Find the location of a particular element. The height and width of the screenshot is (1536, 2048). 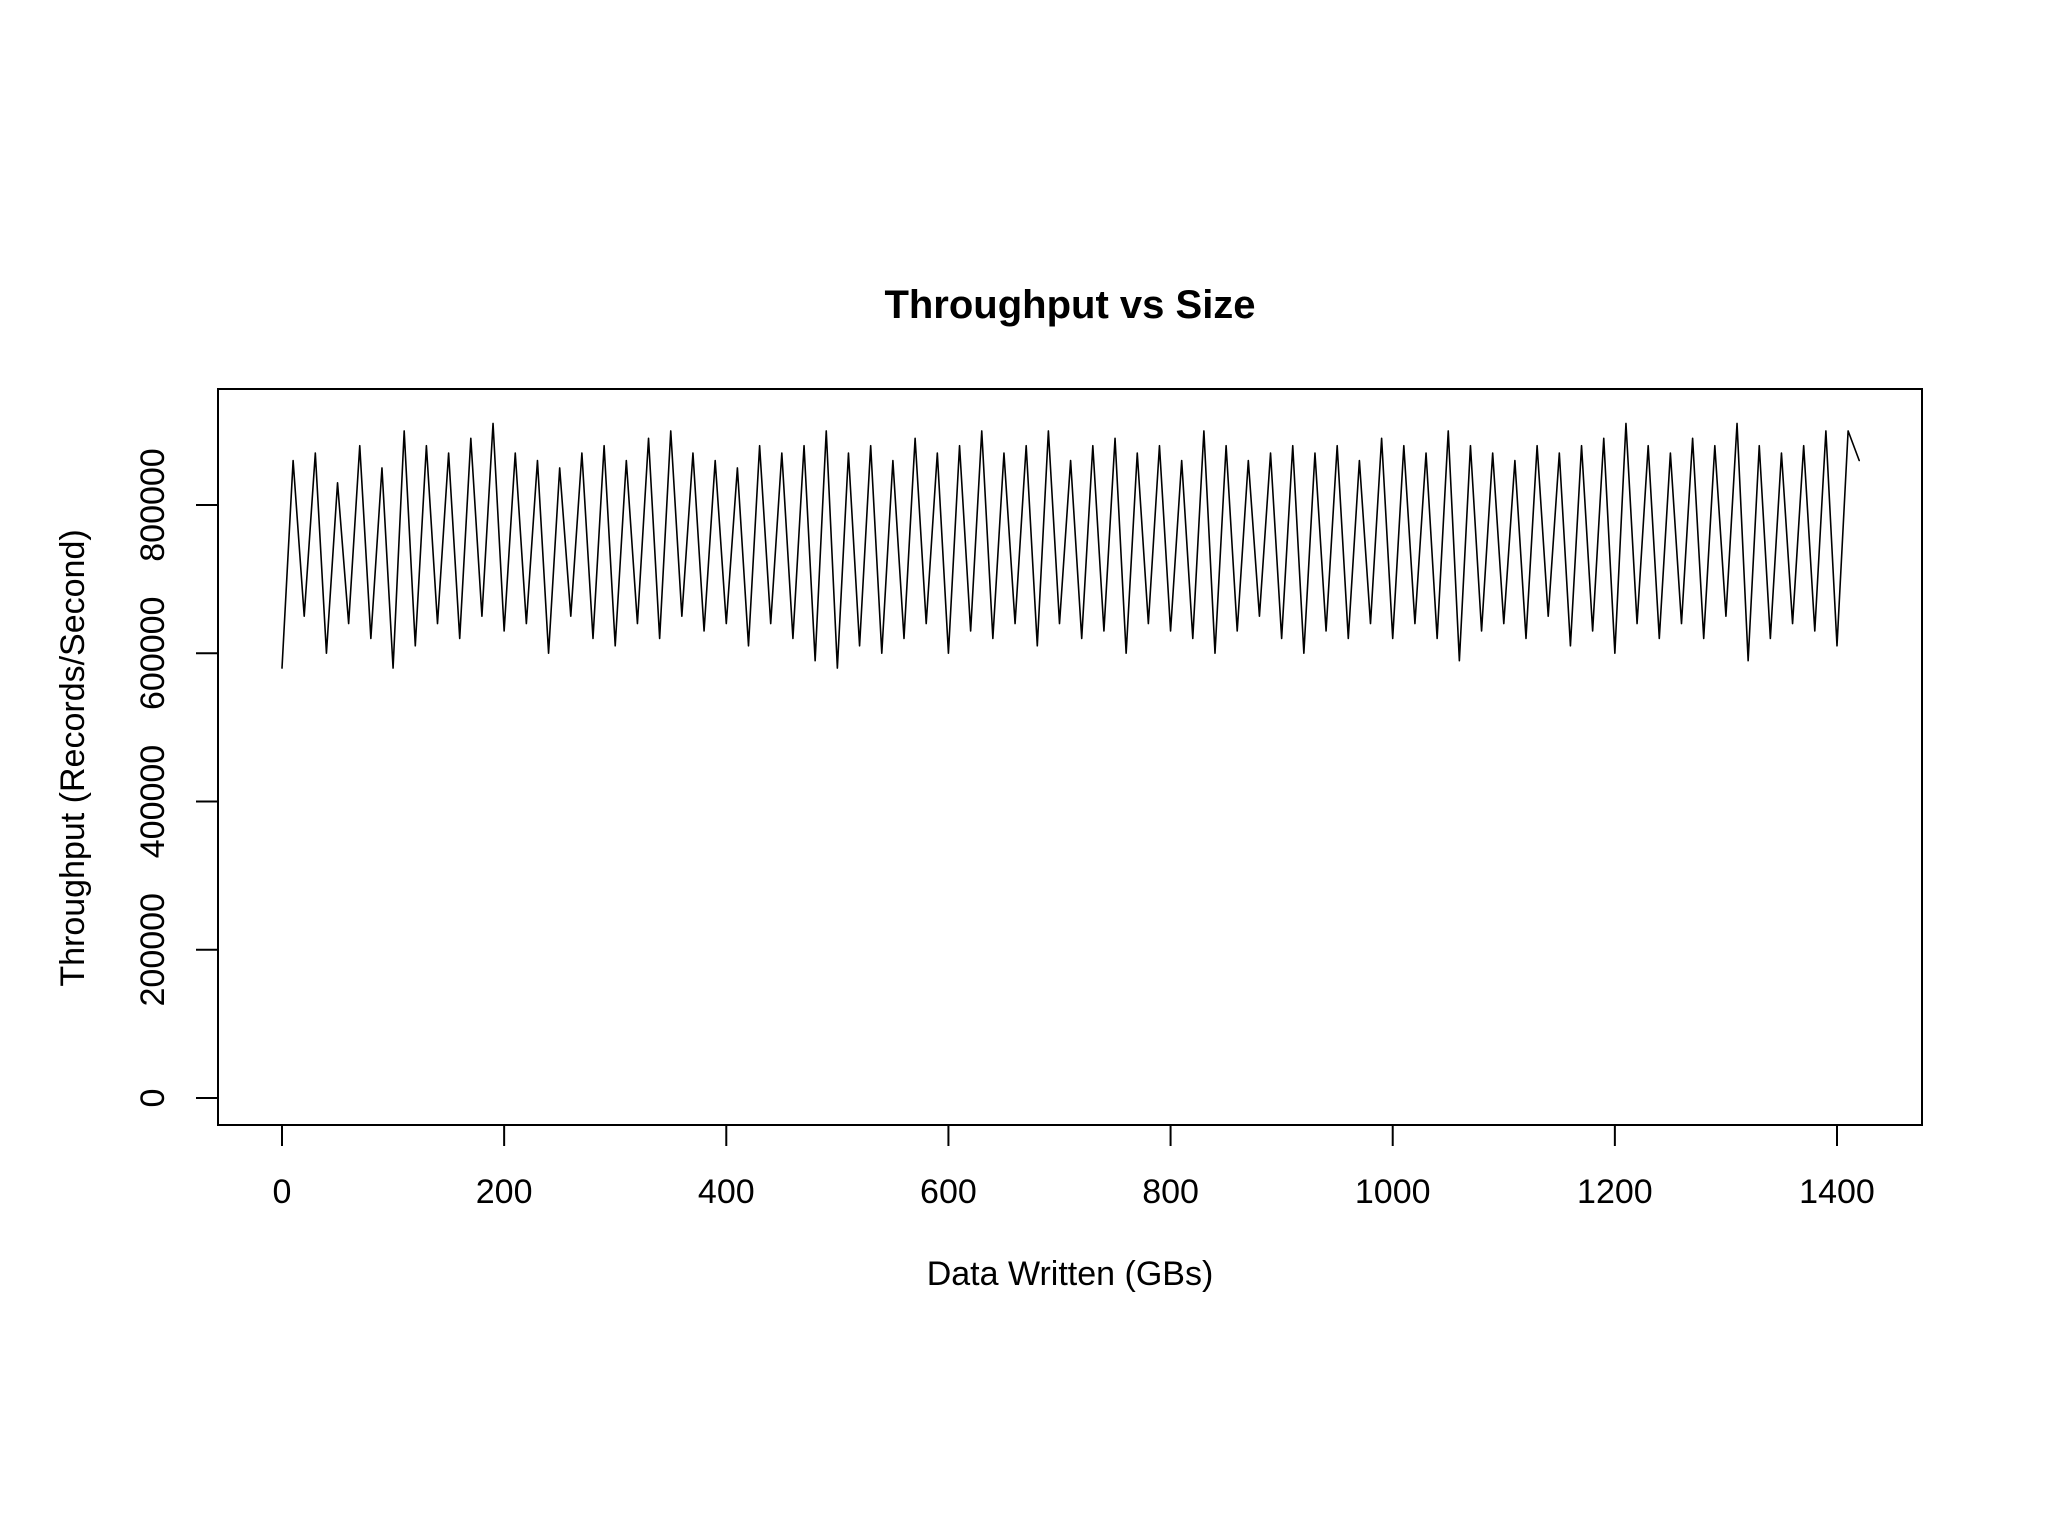

series-layer is located at coordinates (1071, 545).